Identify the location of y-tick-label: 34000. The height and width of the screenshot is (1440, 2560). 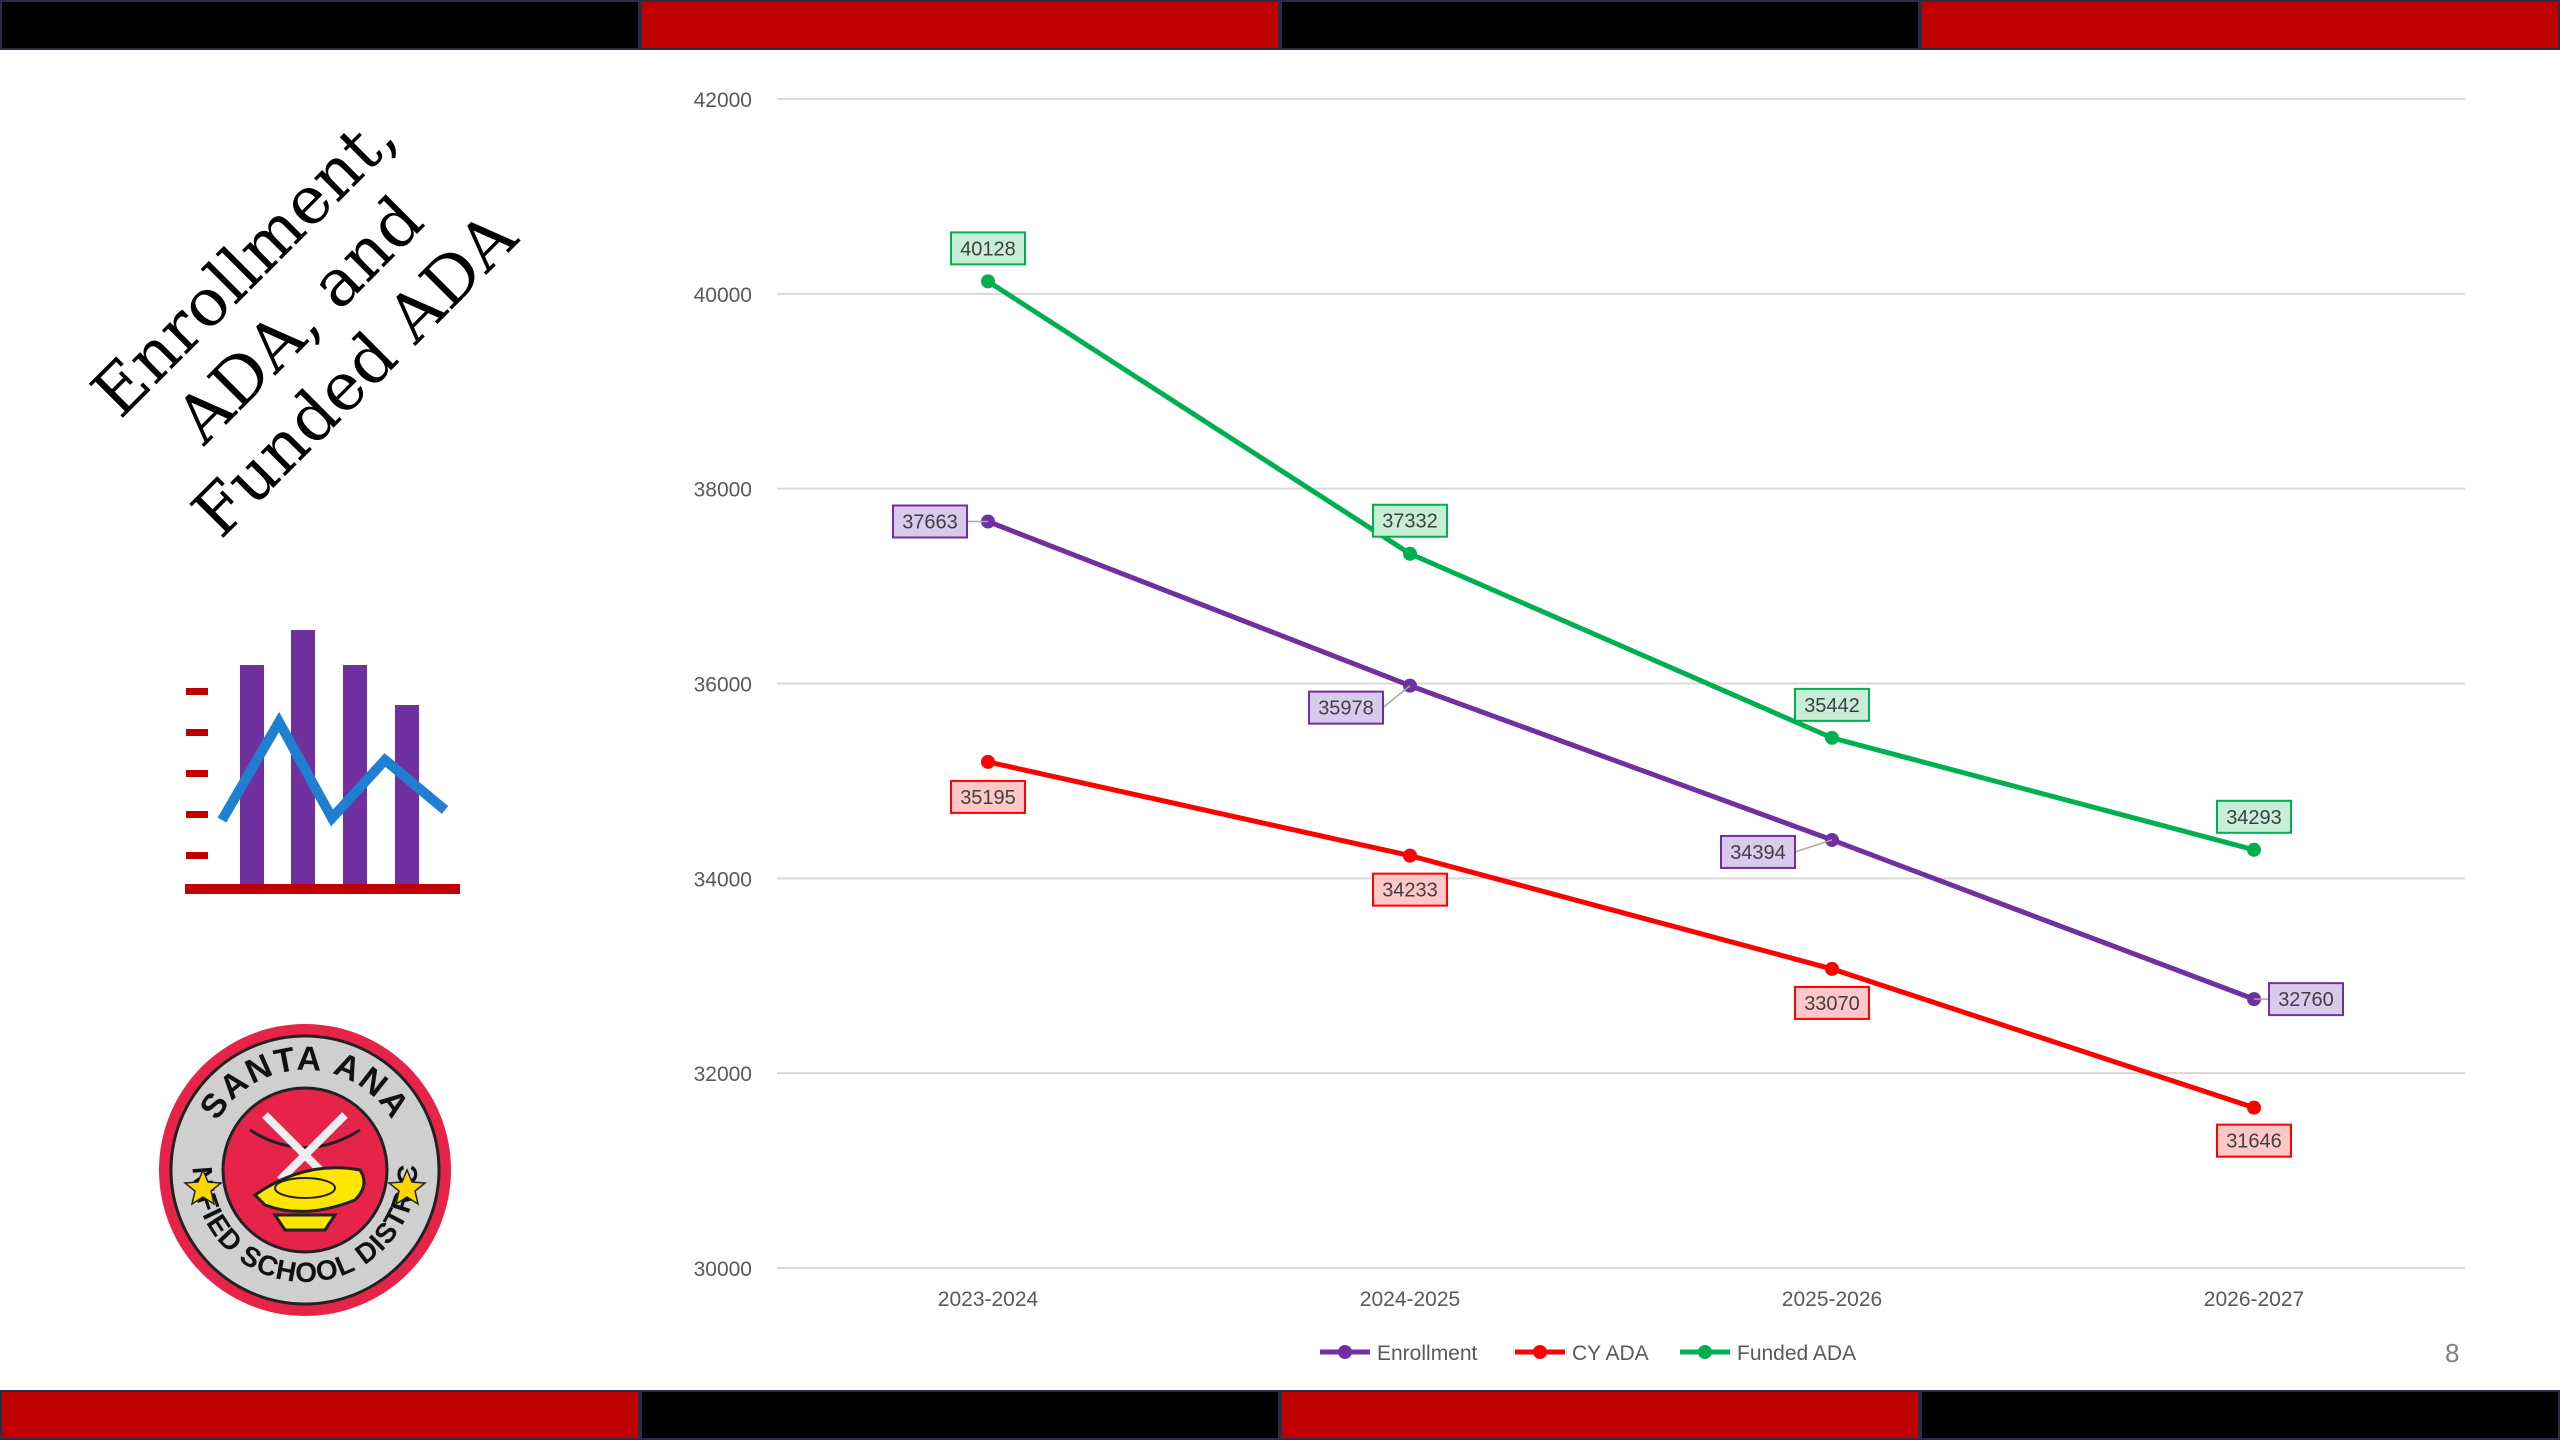
(723, 879).